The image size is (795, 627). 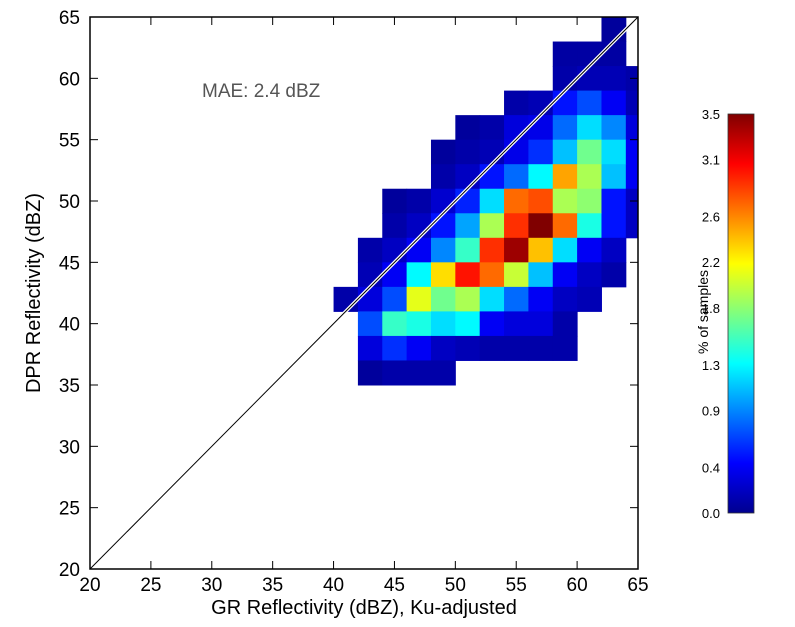 What do you see at coordinates (711, 410) in the screenshot?
I see `colorbar-tick-label: 0.9` at bounding box center [711, 410].